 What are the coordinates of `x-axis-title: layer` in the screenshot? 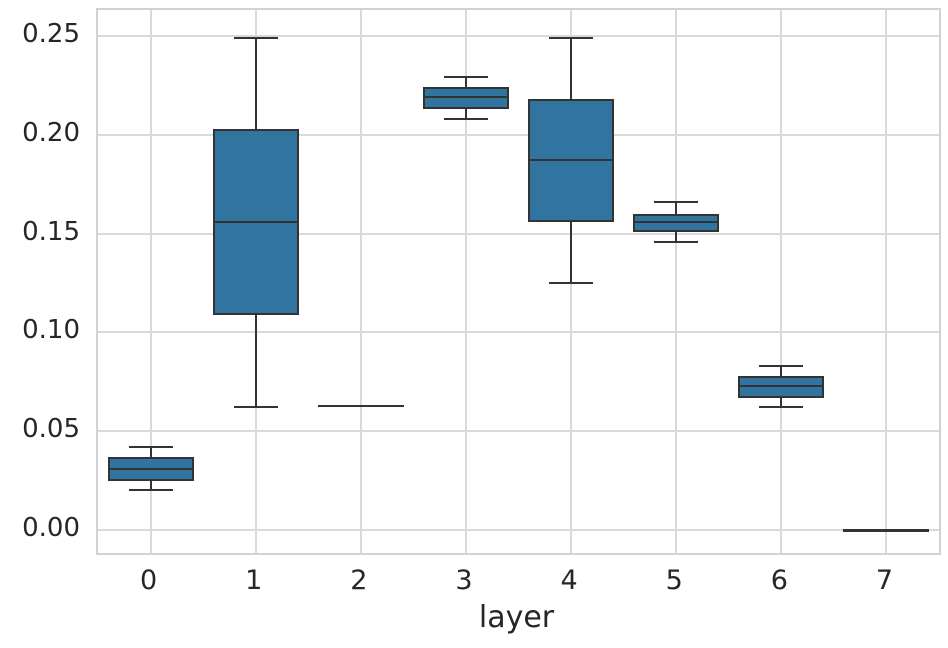 It's located at (516, 617).